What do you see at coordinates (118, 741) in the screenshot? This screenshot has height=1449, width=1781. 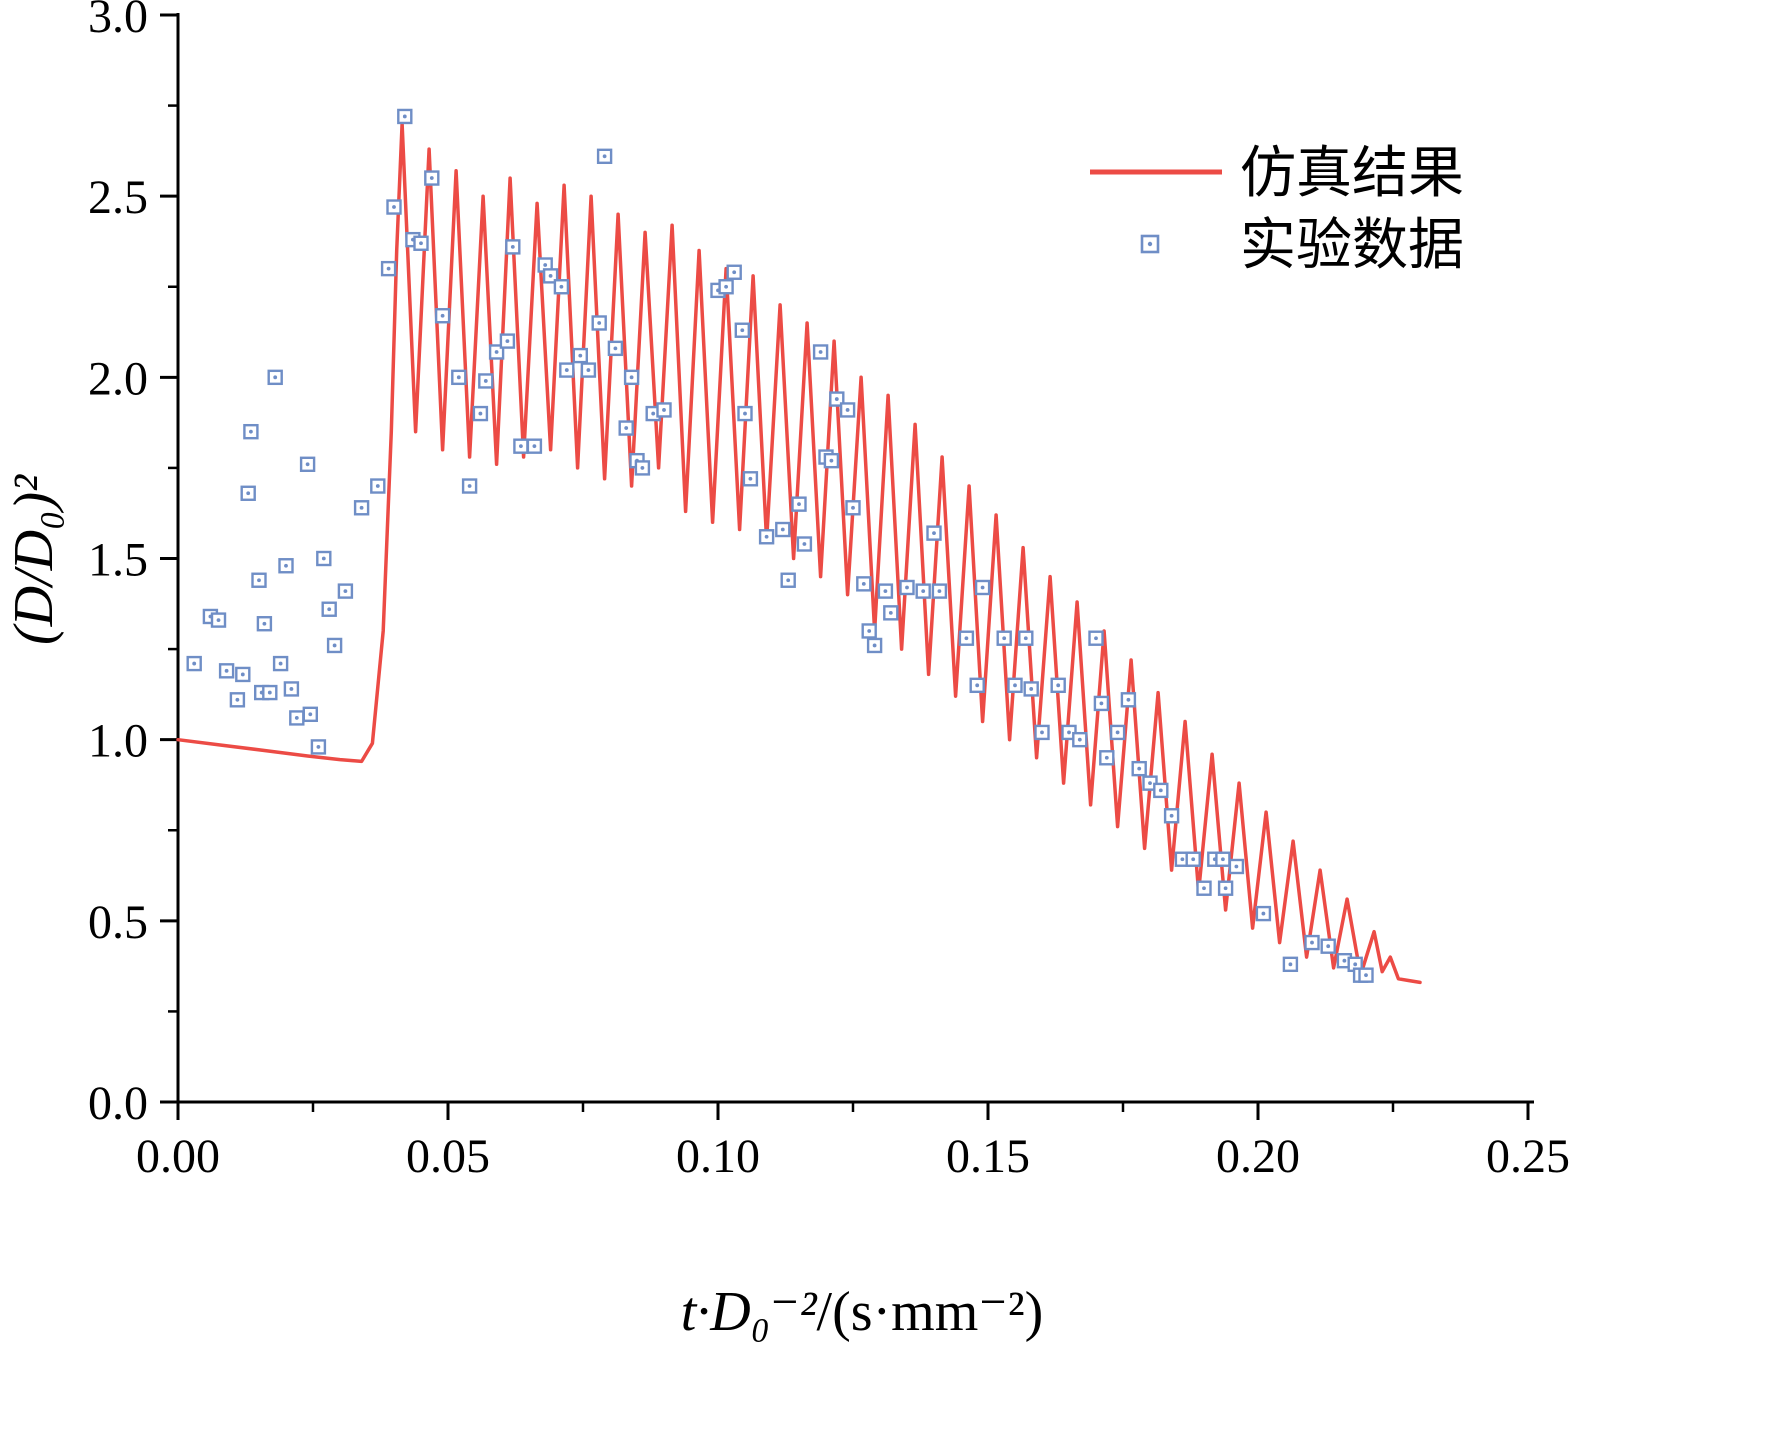 I see `y-tick-label: 1.0` at bounding box center [118, 741].